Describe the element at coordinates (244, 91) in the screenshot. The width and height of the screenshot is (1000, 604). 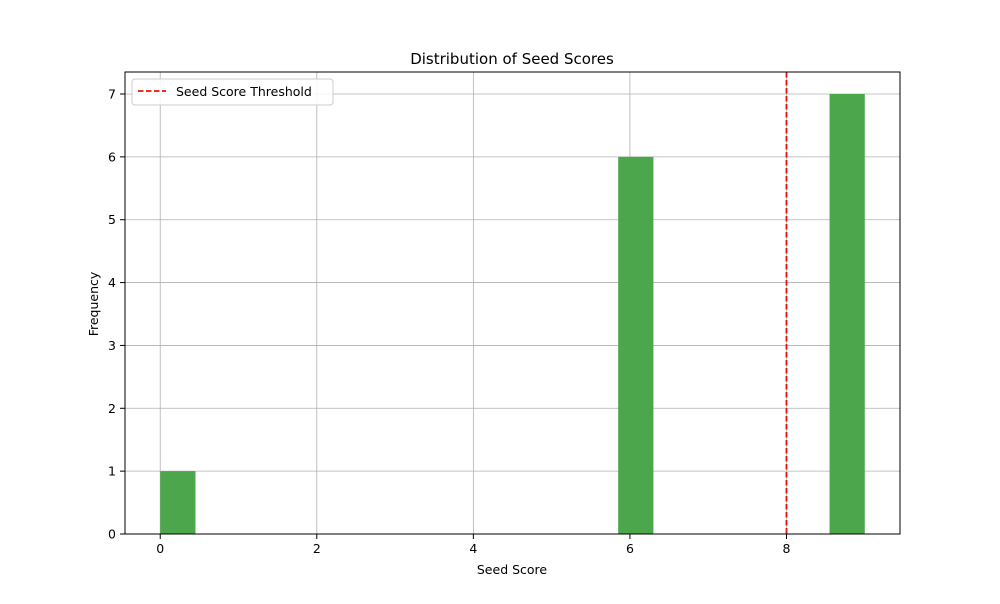
I see `legend-threshold-label: Seed Score Threshold` at that location.